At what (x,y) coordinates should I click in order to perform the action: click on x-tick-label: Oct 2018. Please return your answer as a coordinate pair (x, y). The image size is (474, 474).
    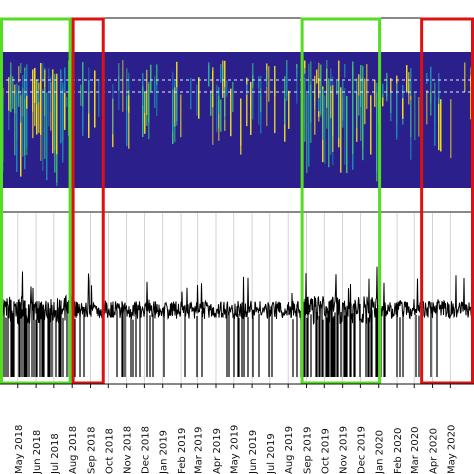
    Looking at the image, I should click on (109, 451).